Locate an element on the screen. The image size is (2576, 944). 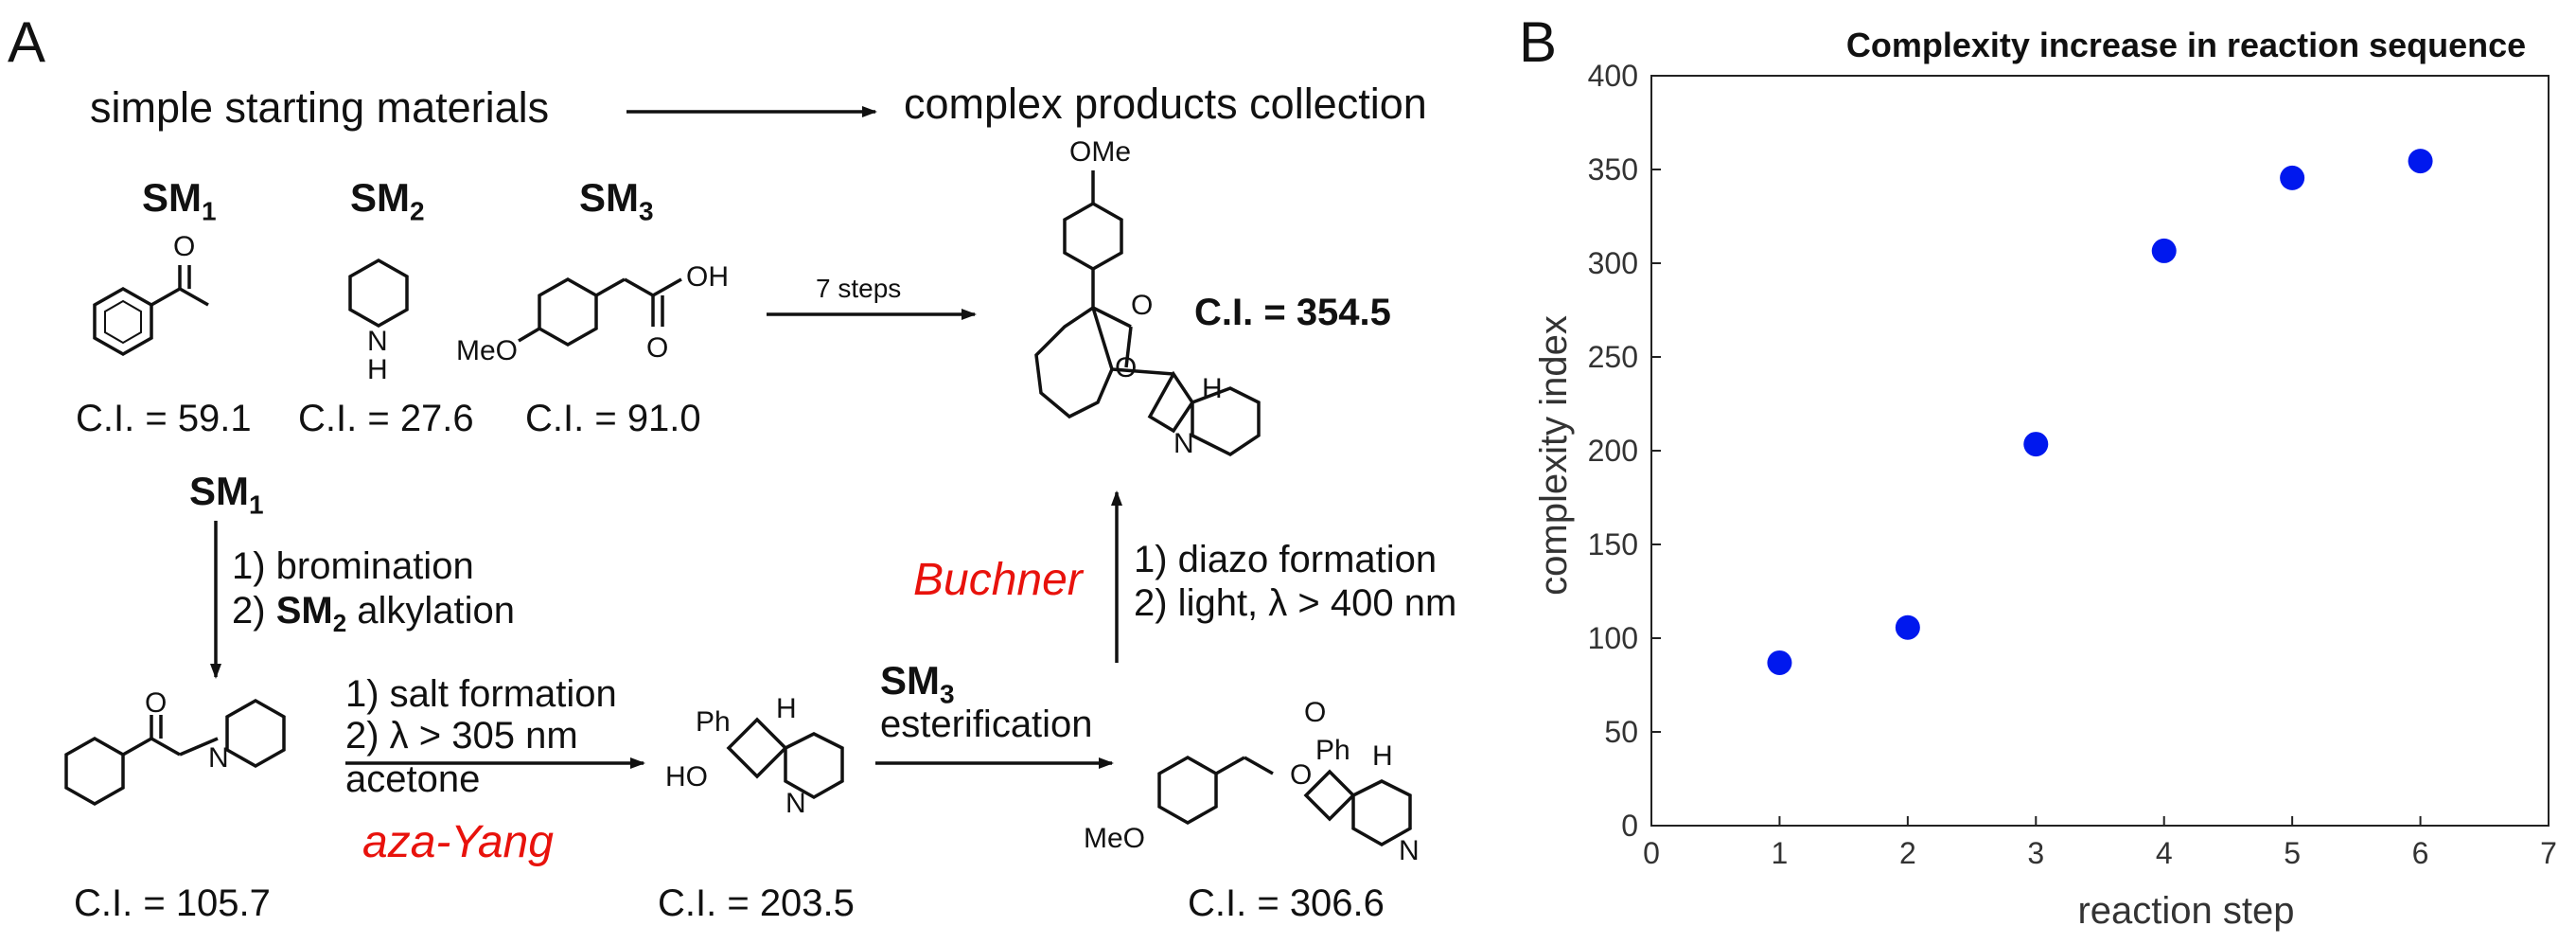
atom-ome-final: OMe is located at coordinates (1100, 152).